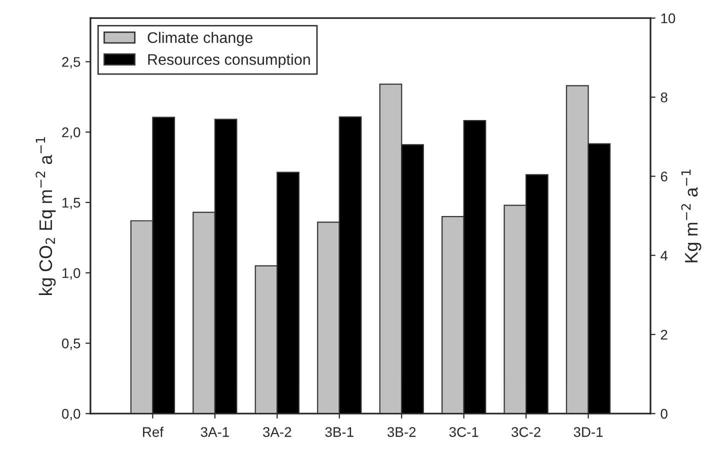 The height and width of the screenshot is (452, 718). I want to click on y2-tick-label: 0, so click(664, 413).